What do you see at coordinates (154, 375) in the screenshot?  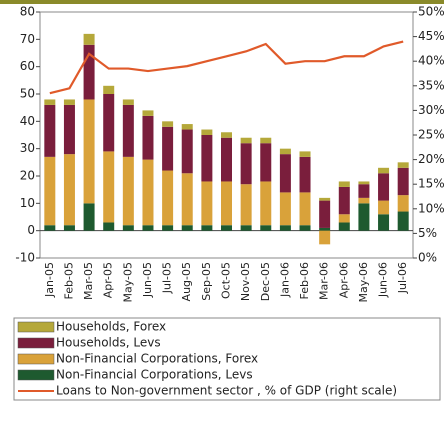 I see `legend-label: Non-Financial Corporations, Levs` at bounding box center [154, 375].